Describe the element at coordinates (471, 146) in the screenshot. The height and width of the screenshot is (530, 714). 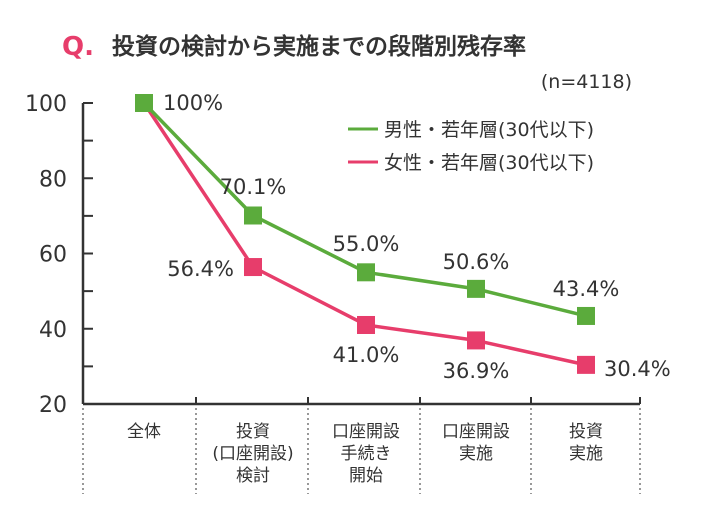
I see `legend: 男性・若年層(30代以下) 女性・若年層(30代以下)` at that location.